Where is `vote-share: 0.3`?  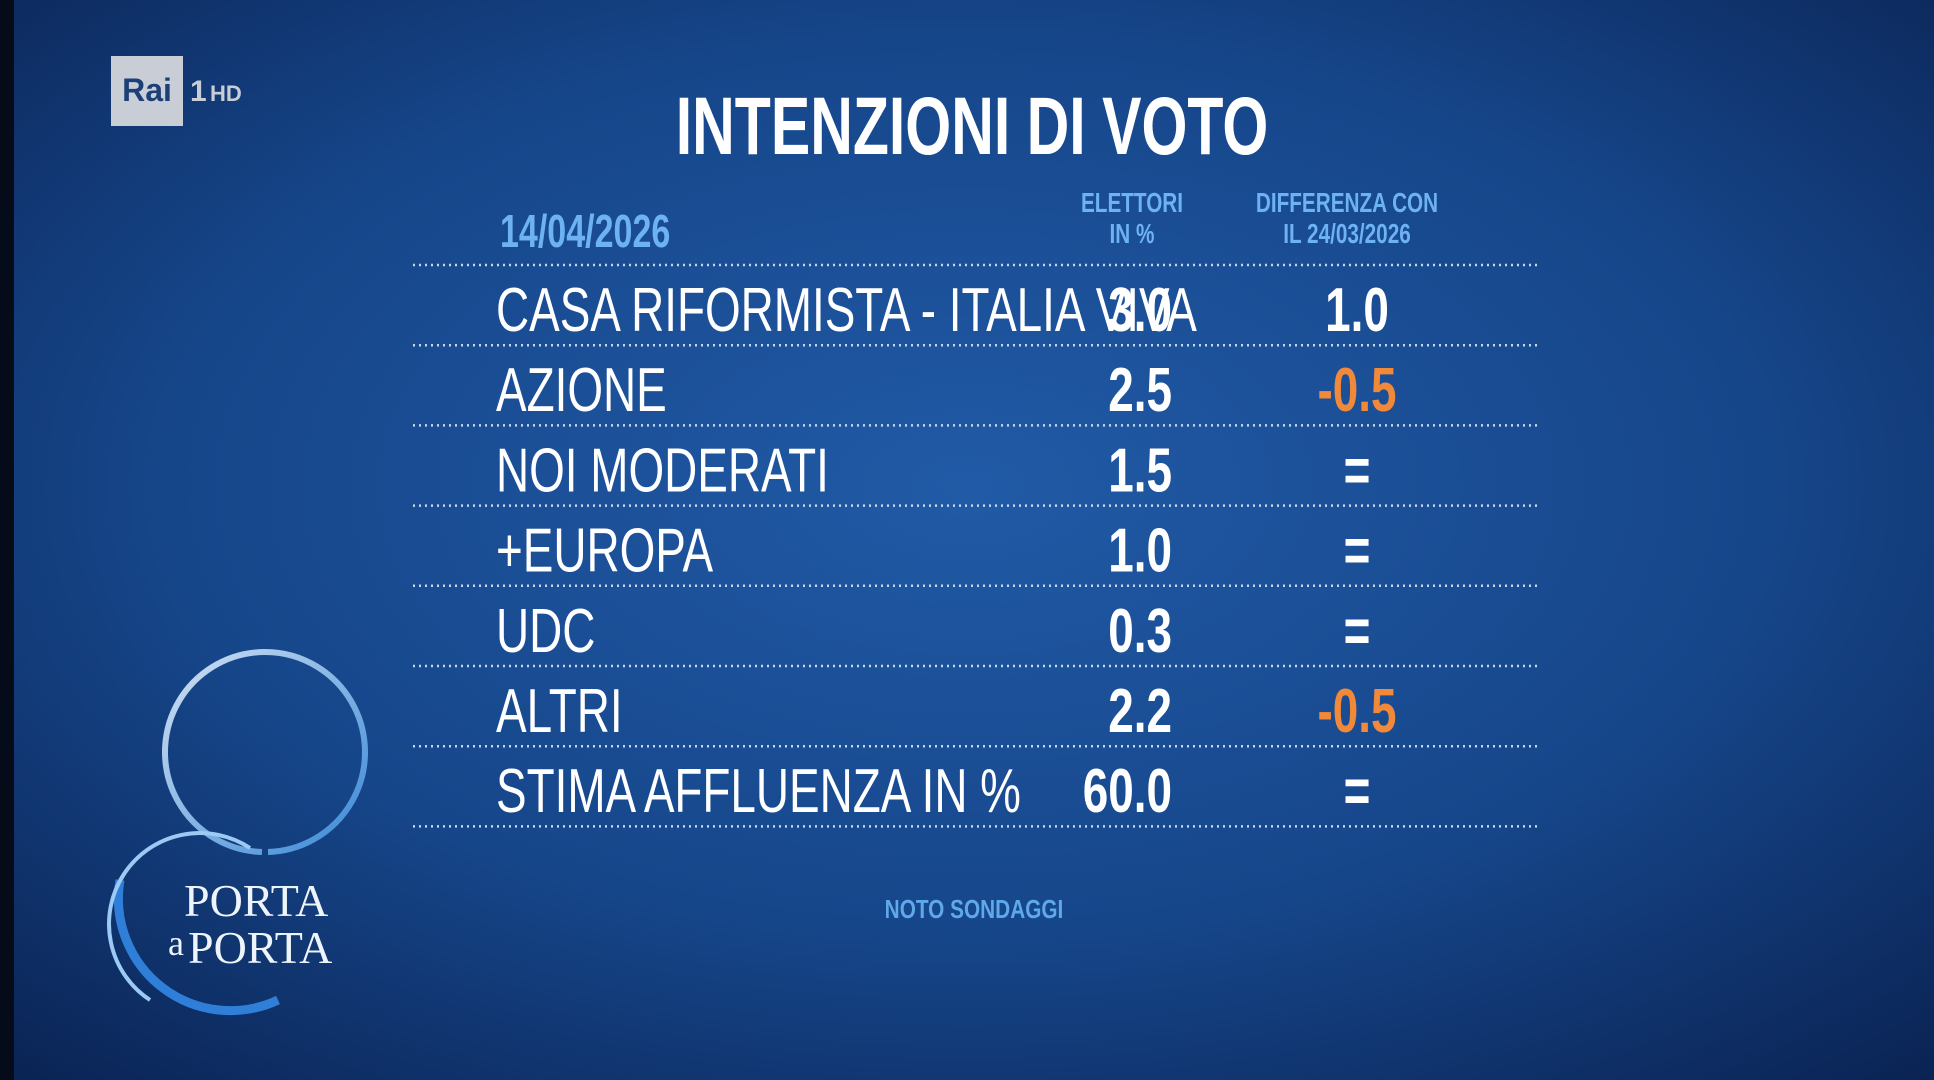 vote-share: 0.3 is located at coordinates (1140, 630).